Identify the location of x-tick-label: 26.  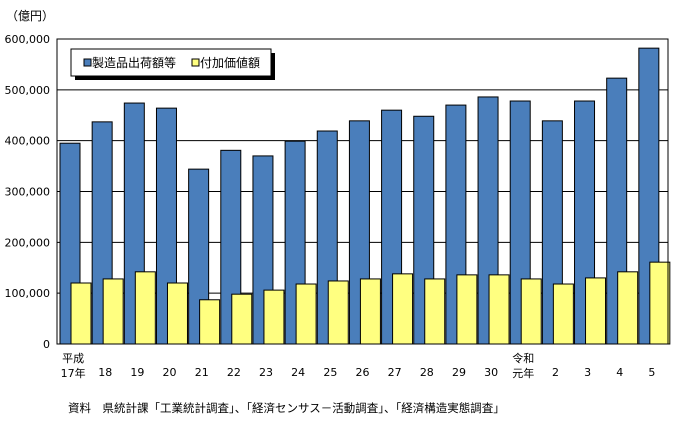
(363, 372).